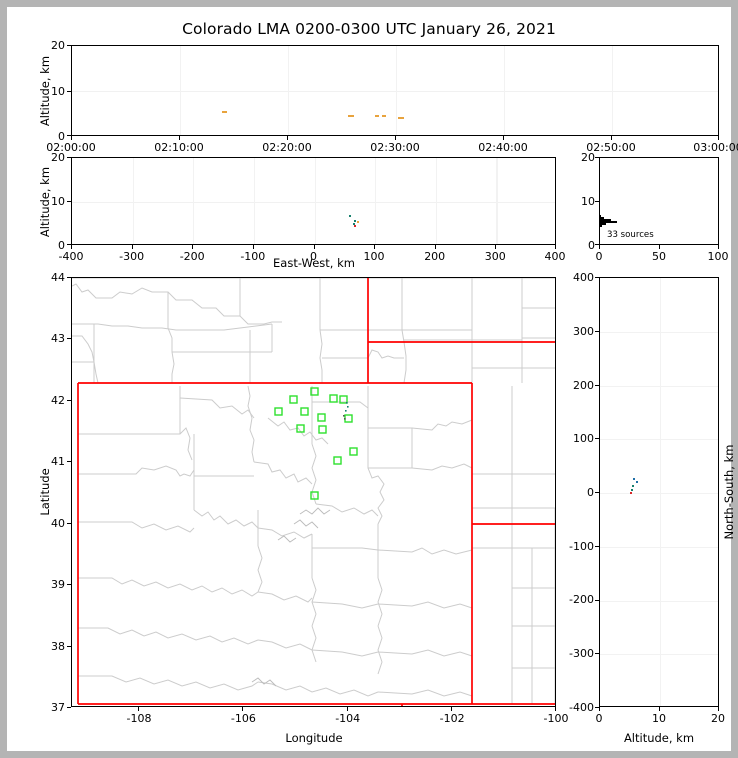  I want to click on panel-map-xlabel: Longitude, so click(314, 738).